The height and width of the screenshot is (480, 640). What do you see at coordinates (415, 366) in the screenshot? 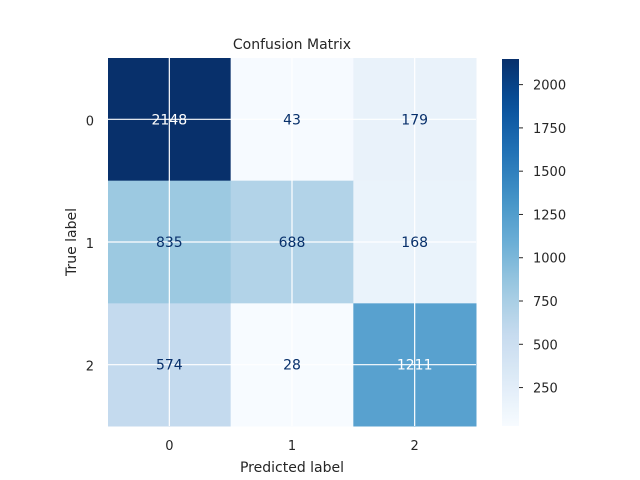
I see `cell-value-2-2: 1211` at bounding box center [415, 366].